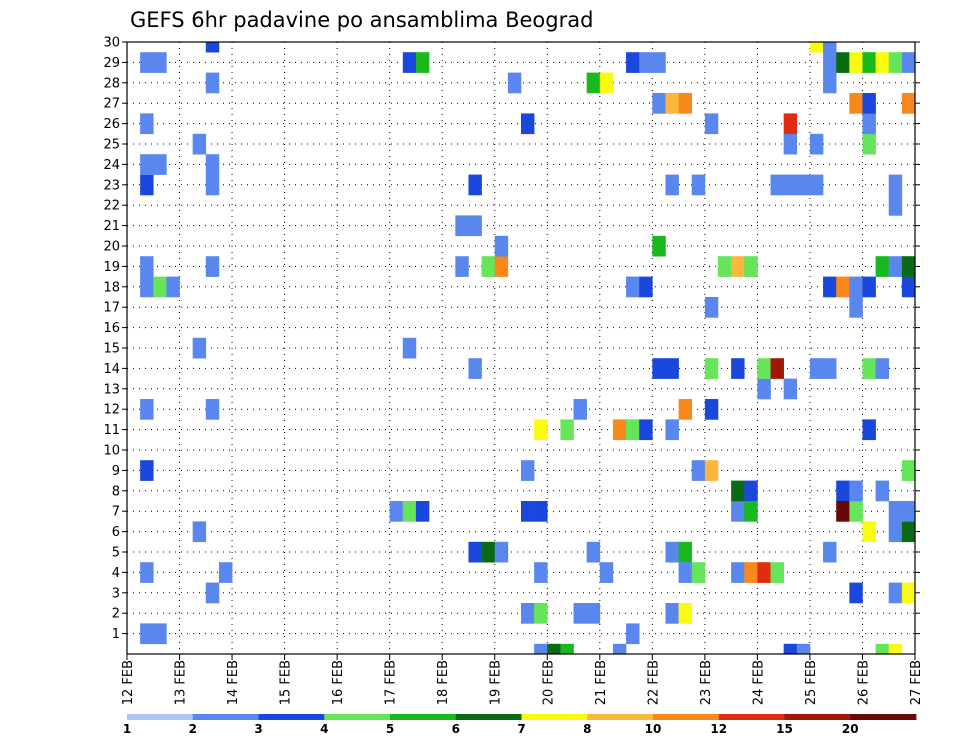 This screenshot has height=742, width=960. Describe the element at coordinates (116, 593) in the screenshot. I see `y-tick-label: 3` at that location.